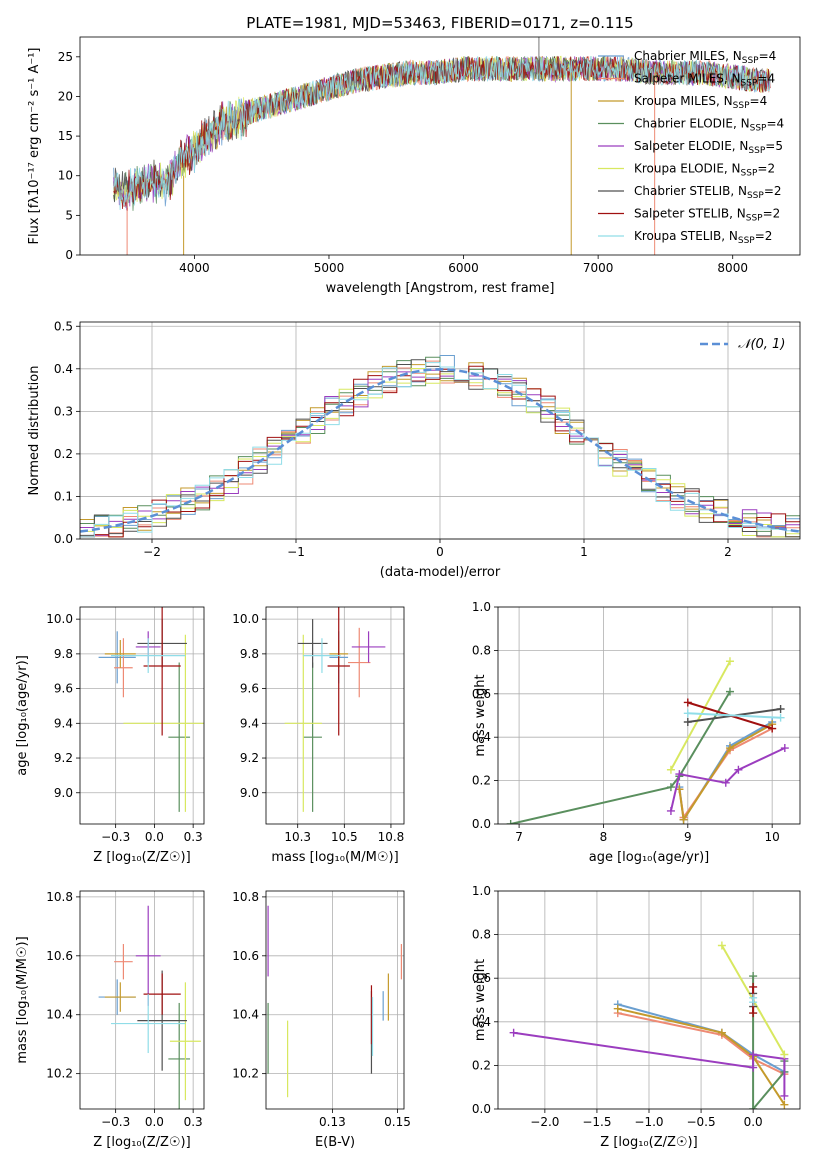  Describe the element at coordinates (297, 837) in the screenshot. I see `x-tick-label: 10.3` at that location.